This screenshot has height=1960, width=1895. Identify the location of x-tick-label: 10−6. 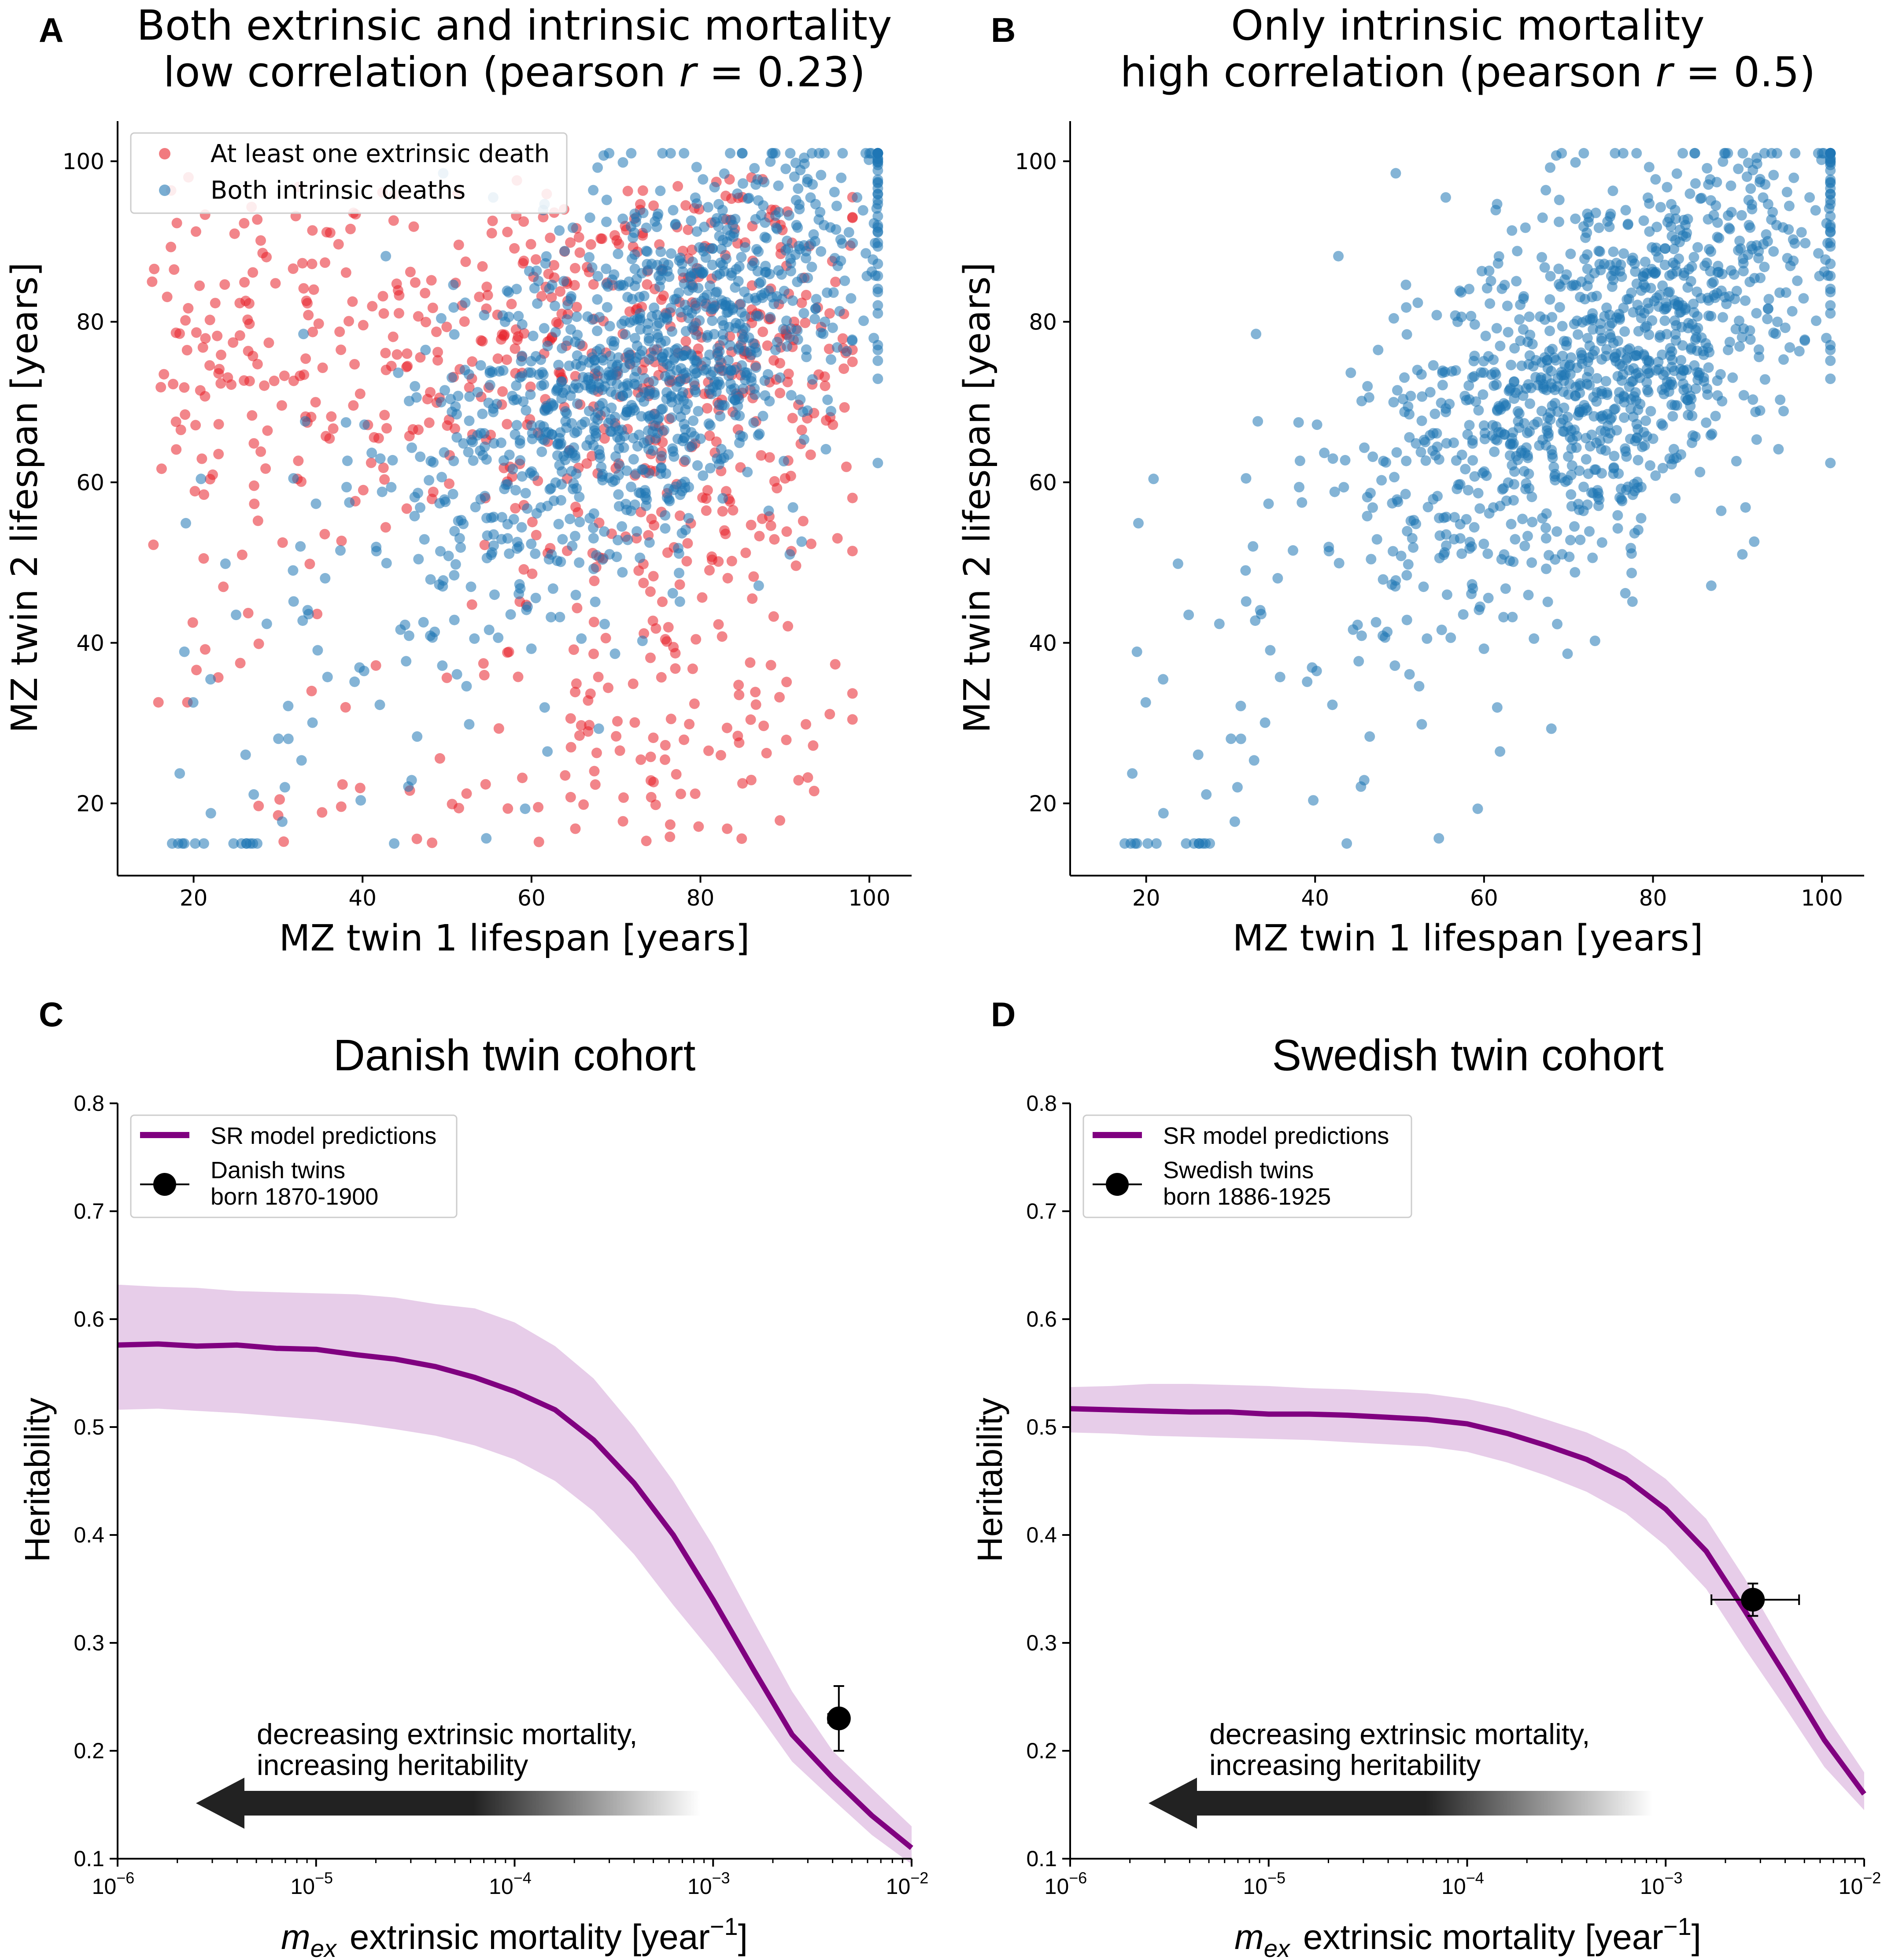
(113, 1884).